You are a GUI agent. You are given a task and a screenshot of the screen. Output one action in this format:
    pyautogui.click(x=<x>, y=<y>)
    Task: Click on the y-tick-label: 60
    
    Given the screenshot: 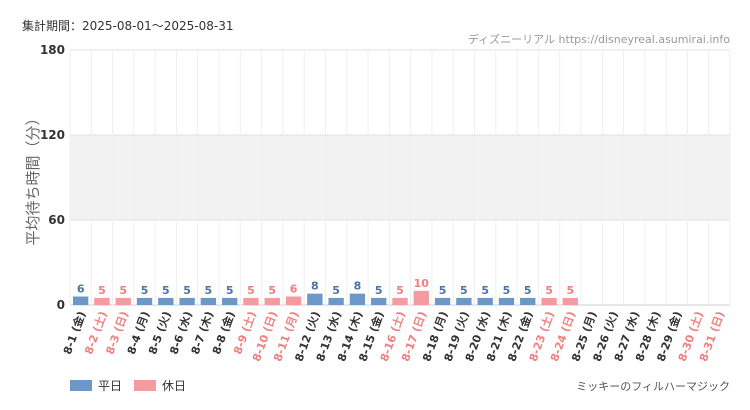 What is the action you would take?
    pyautogui.click(x=56, y=220)
    